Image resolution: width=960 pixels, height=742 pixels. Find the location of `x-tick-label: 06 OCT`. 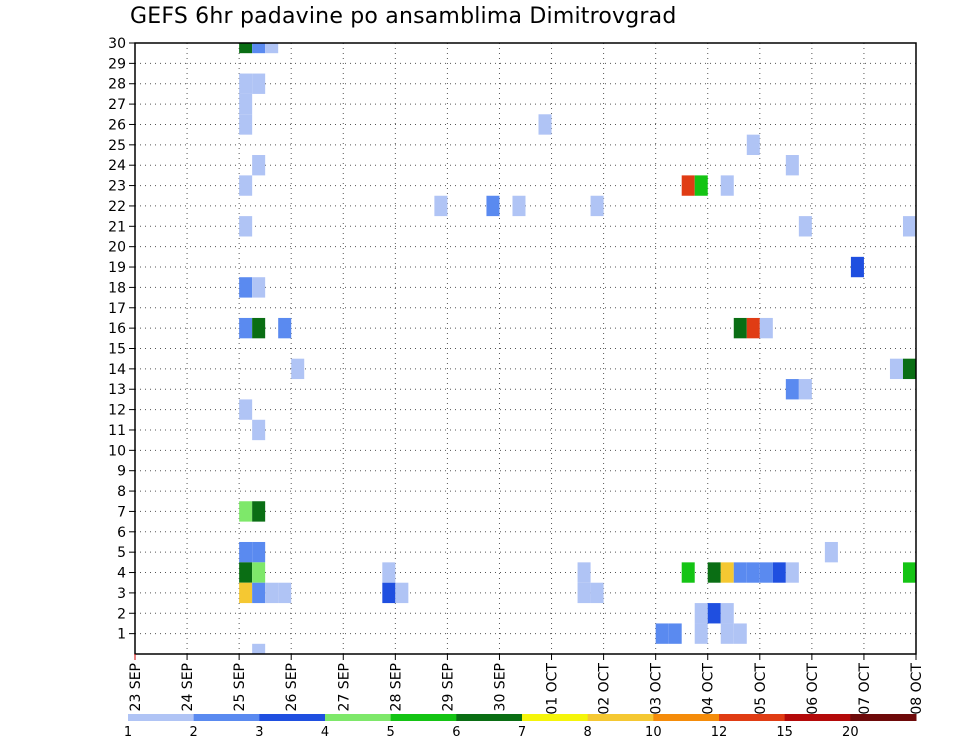

x-tick-label: 06 OCT is located at coordinates (813, 689).